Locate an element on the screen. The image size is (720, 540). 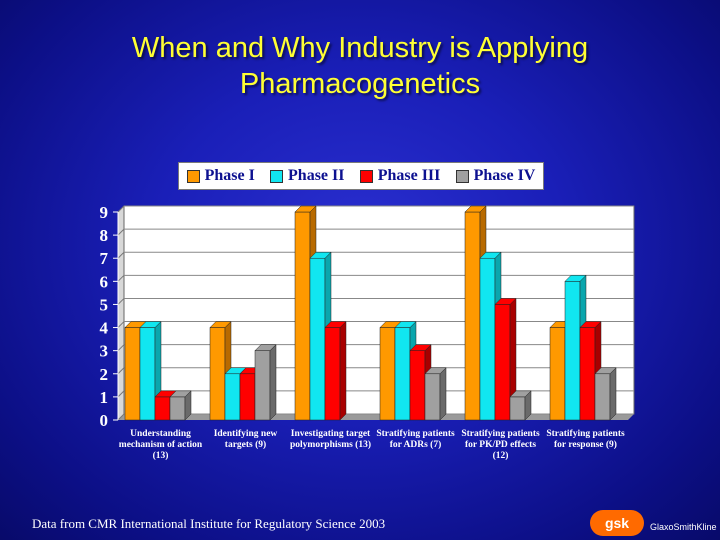
legend-item-phase-3: Phase III is located at coordinates (400, 176).